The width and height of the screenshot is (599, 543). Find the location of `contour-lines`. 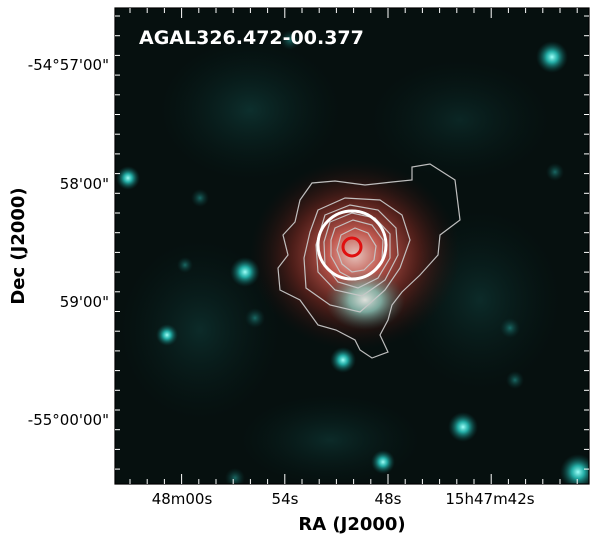

contour-lines is located at coordinates (369, 261).